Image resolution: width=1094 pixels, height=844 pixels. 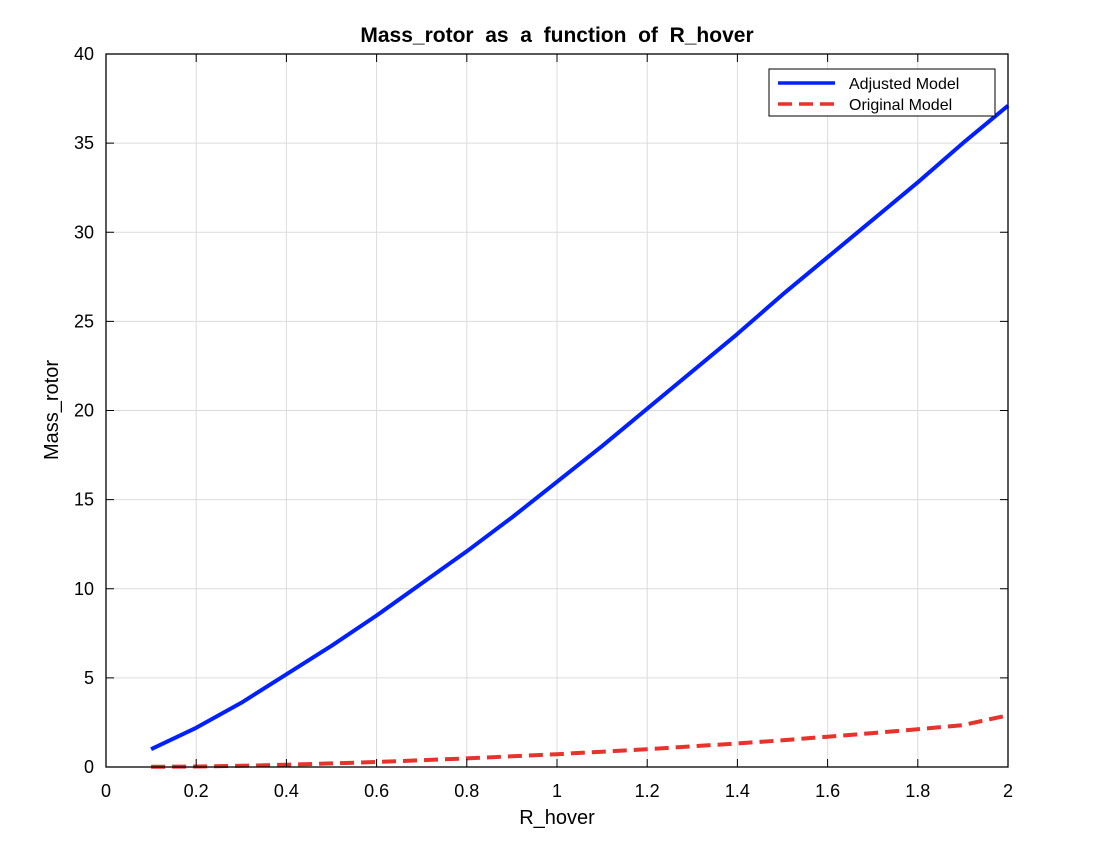 What do you see at coordinates (84, 411) in the screenshot?
I see `y-tick-label: 20` at bounding box center [84, 411].